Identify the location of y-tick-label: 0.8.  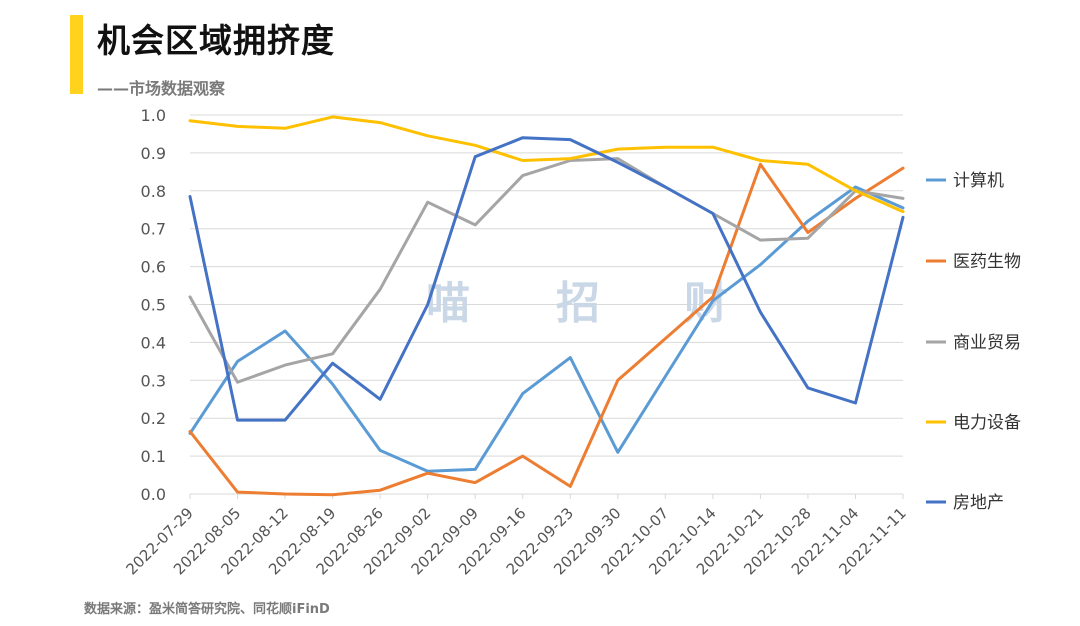
(153, 191).